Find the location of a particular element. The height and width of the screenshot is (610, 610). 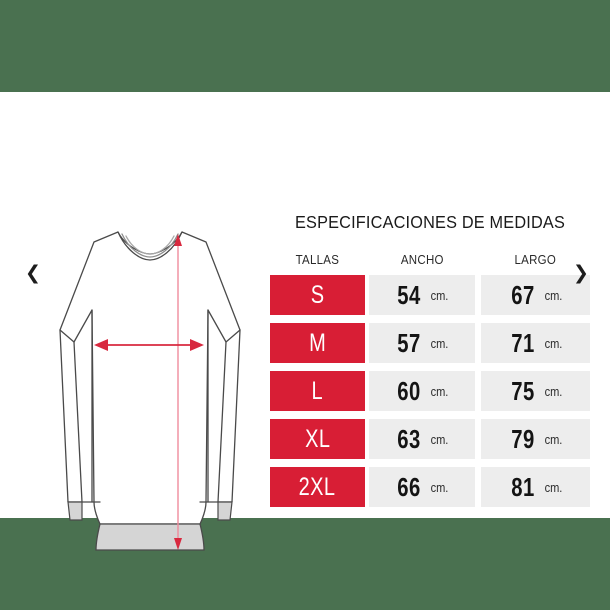

size-badge: 2XL is located at coordinates (317, 487).